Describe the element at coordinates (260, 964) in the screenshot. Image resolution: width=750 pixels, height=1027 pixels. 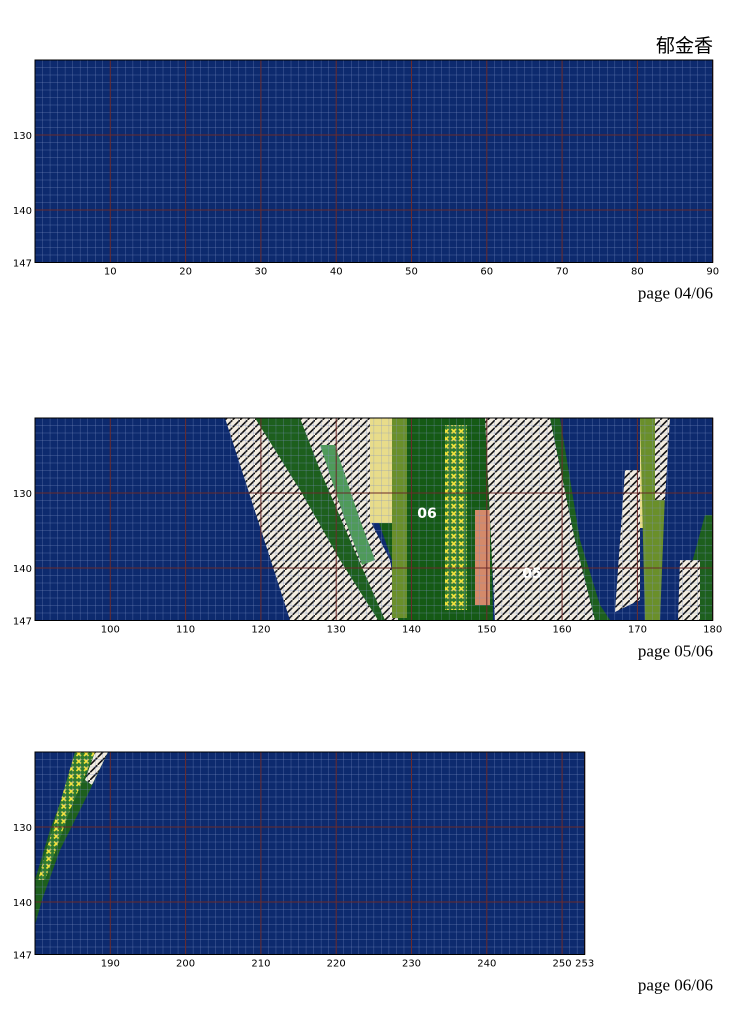
I see `x-tick-label: 210` at that location.